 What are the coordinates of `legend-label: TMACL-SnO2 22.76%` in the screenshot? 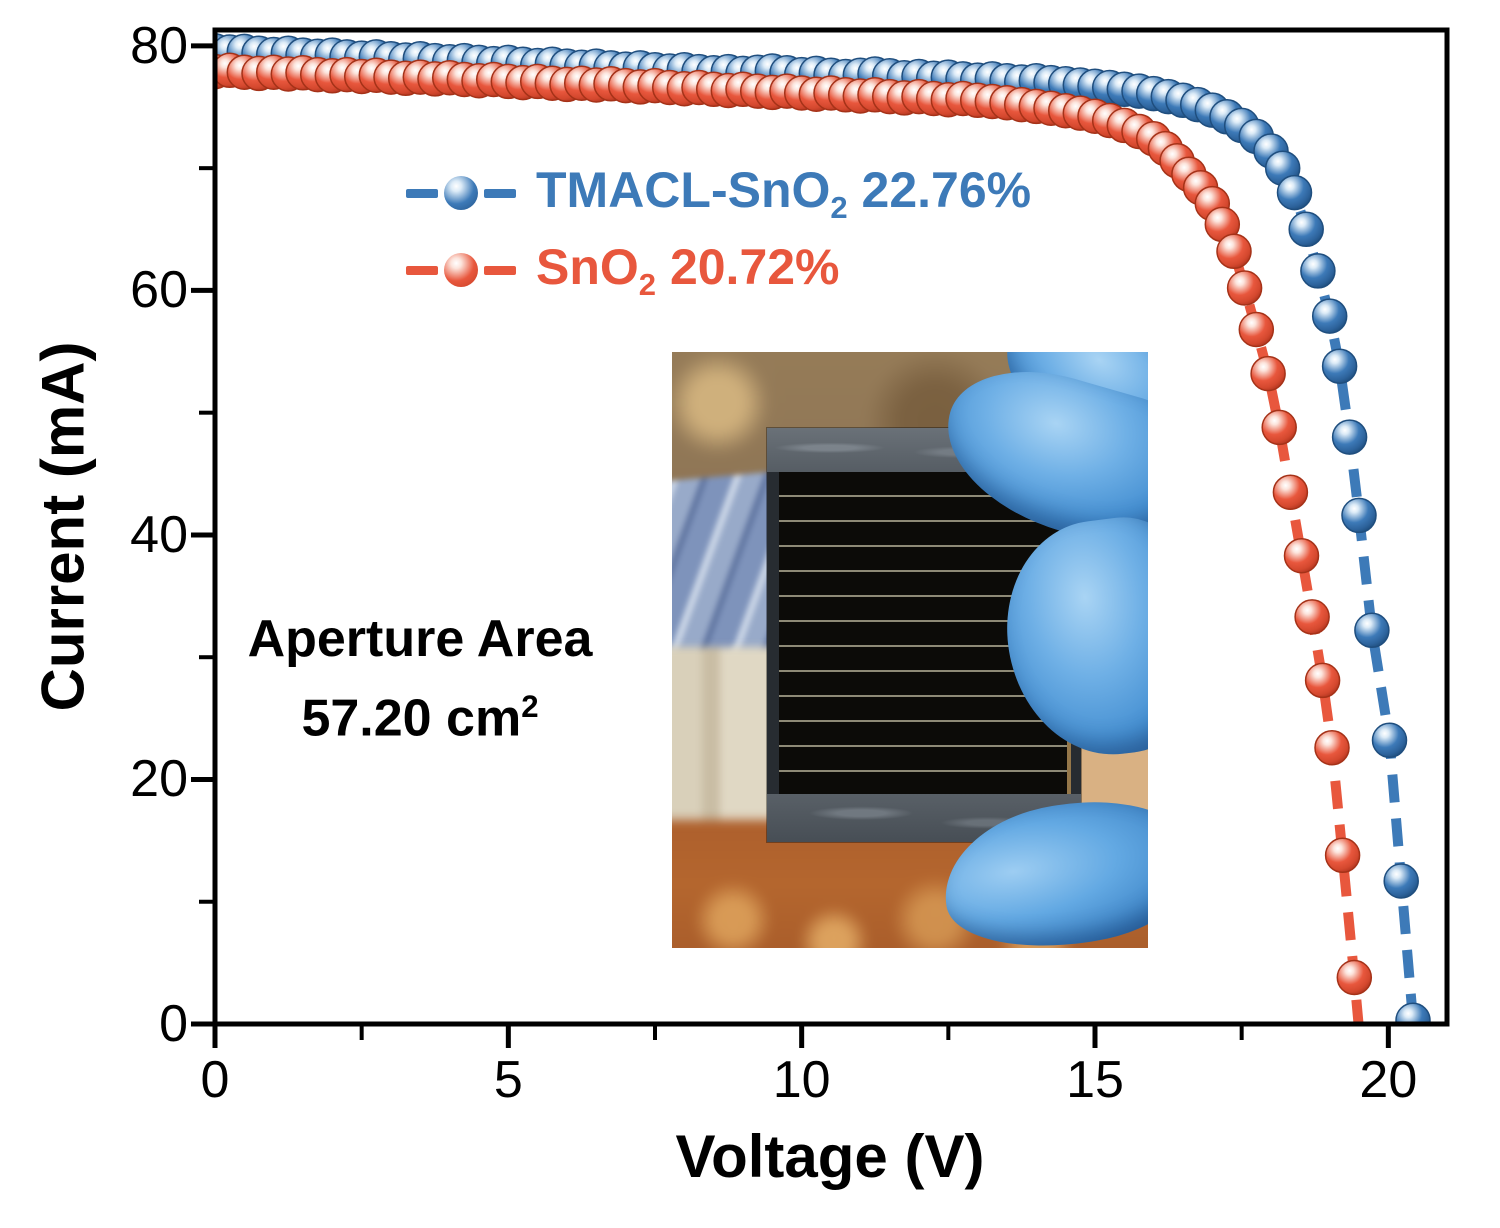 It's located at (784, 193).